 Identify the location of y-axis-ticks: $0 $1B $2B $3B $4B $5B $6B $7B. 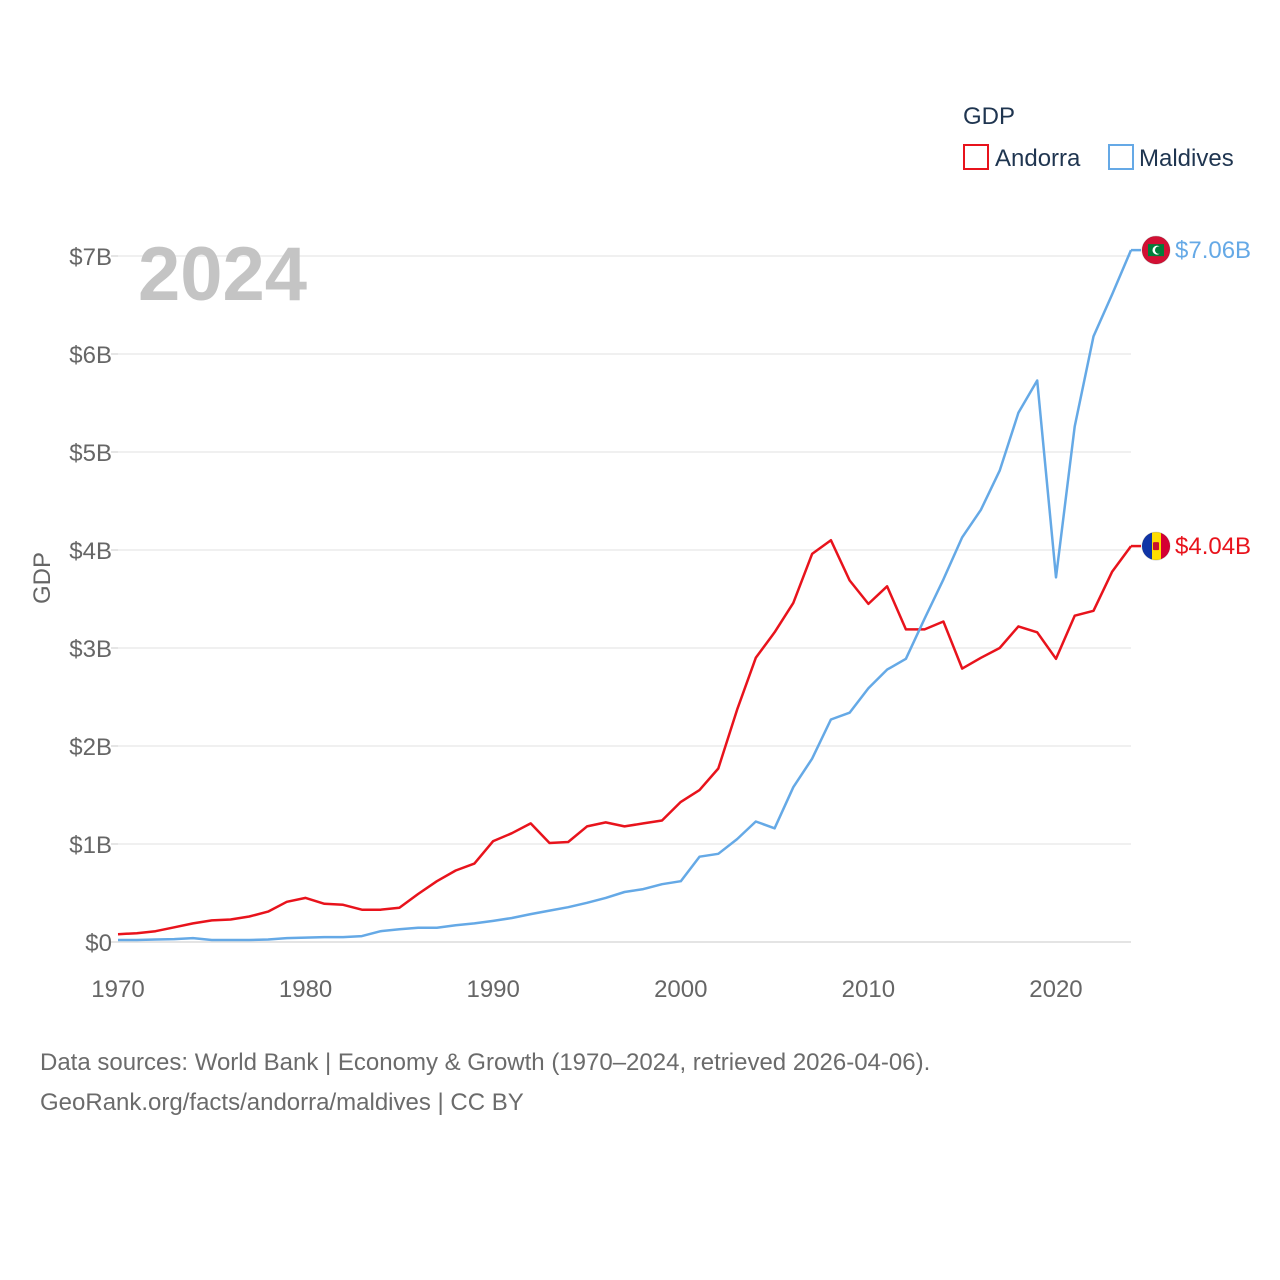
(90, 600).